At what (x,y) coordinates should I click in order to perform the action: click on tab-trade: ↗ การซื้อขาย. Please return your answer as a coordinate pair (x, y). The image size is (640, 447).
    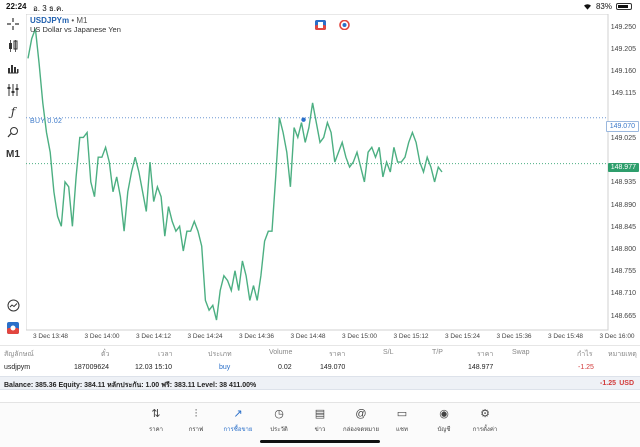
    Looking at the image, I should click on (238, 420).